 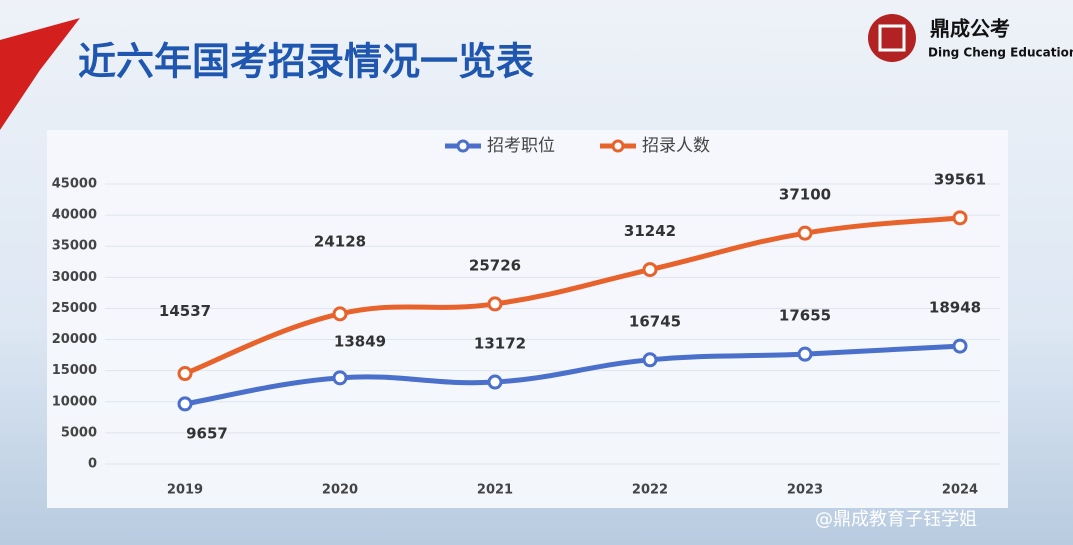 I want to click on y-tick-label: 5000, so click(x=79, y=432).